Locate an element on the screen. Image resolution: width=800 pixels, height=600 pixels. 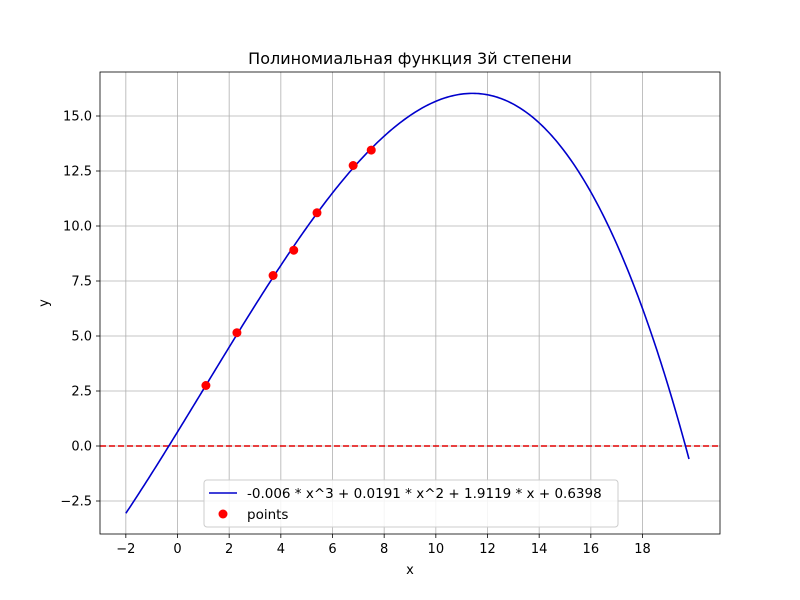
y-tick-label: −2.5 is located at coordinates (76, 502).